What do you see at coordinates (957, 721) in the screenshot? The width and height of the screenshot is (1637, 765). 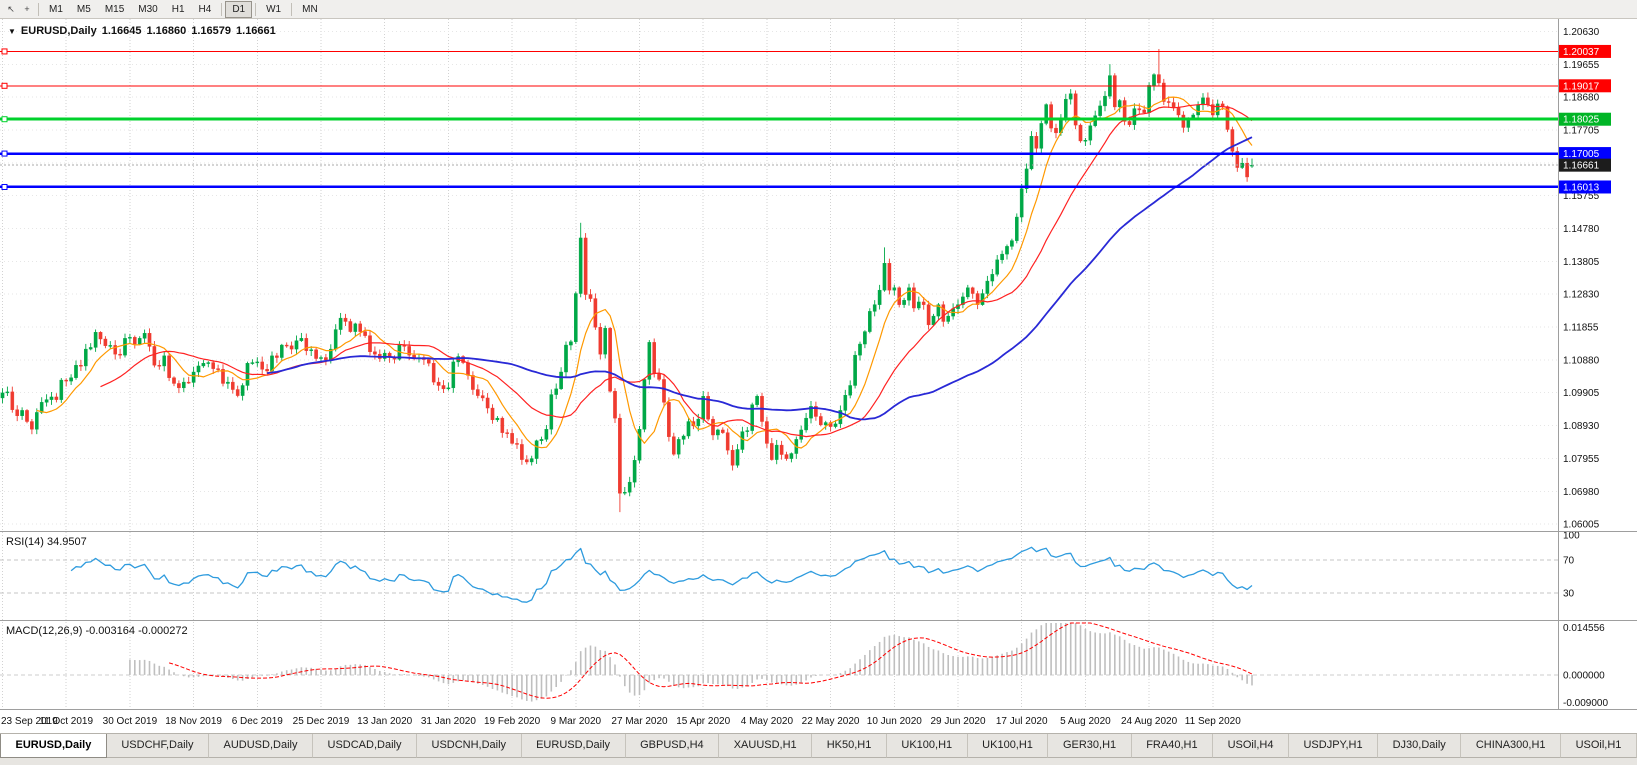 I see `svg-text: 29 Jun 2020` at bounding box center [957, 721].